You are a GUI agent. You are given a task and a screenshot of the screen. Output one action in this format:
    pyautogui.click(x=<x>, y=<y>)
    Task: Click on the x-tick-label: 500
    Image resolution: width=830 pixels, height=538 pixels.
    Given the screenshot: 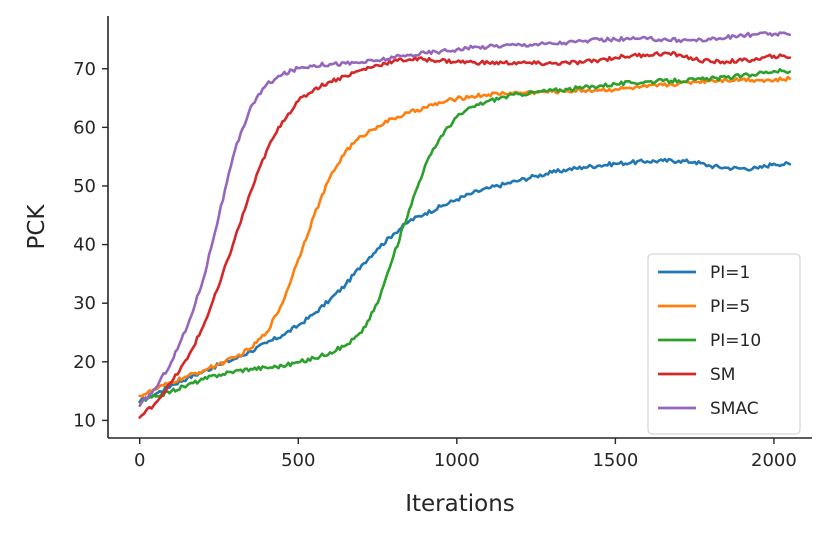 What is the action you would take?
    pyautogui.click(x=298, y=460)
    